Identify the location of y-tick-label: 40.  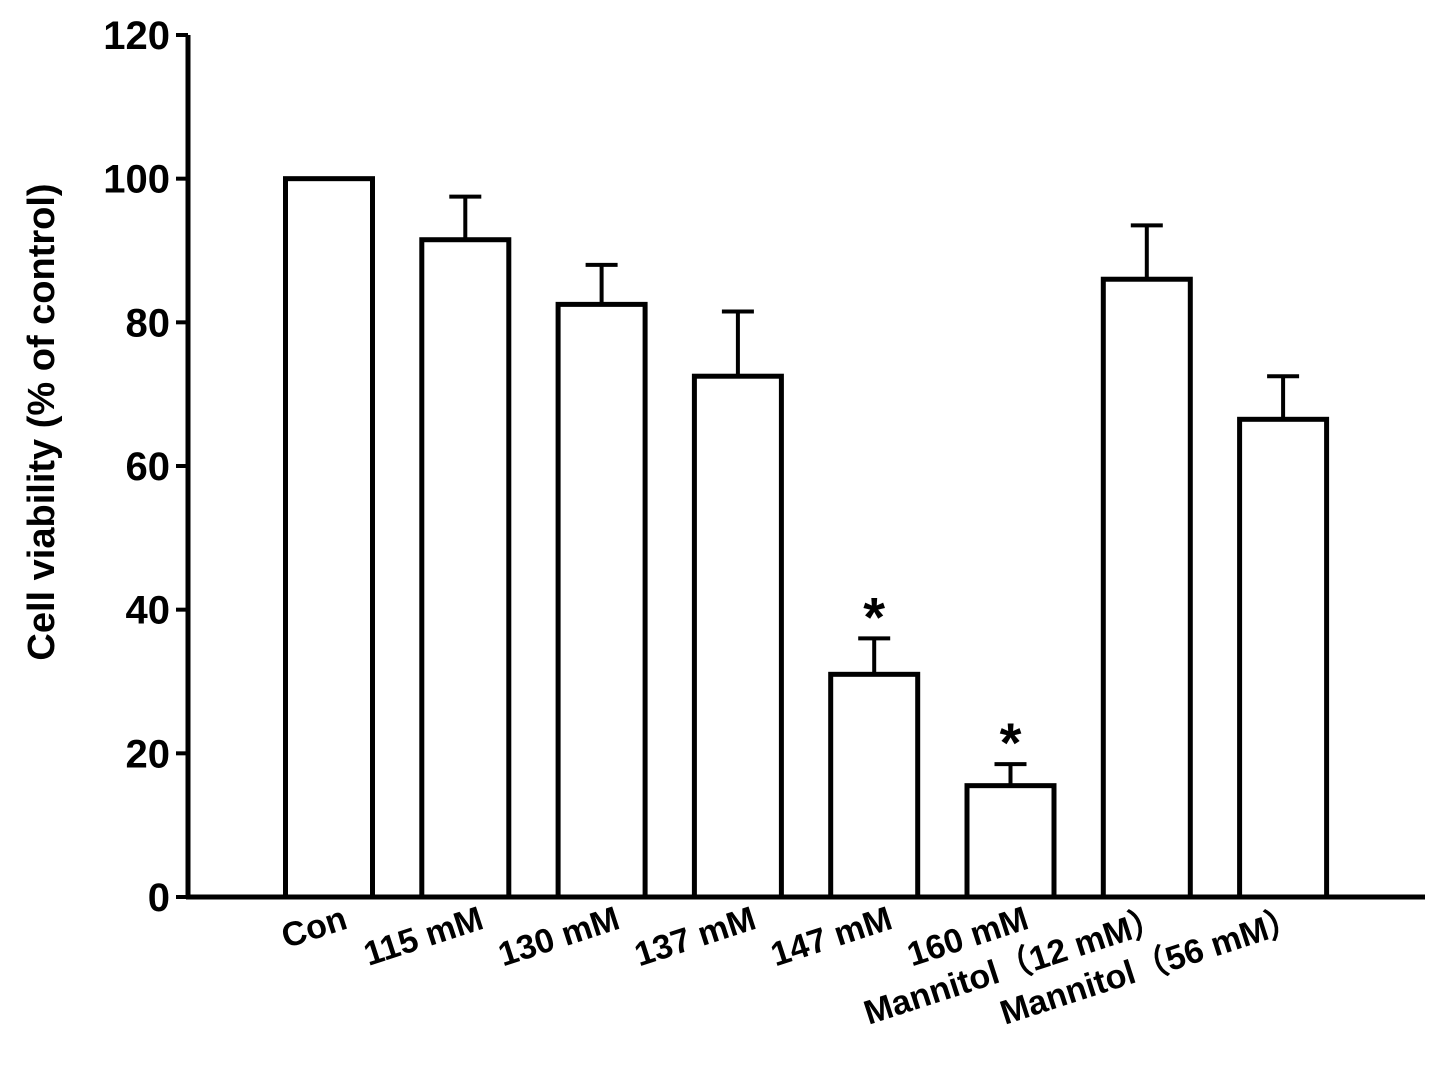
(148, 611).